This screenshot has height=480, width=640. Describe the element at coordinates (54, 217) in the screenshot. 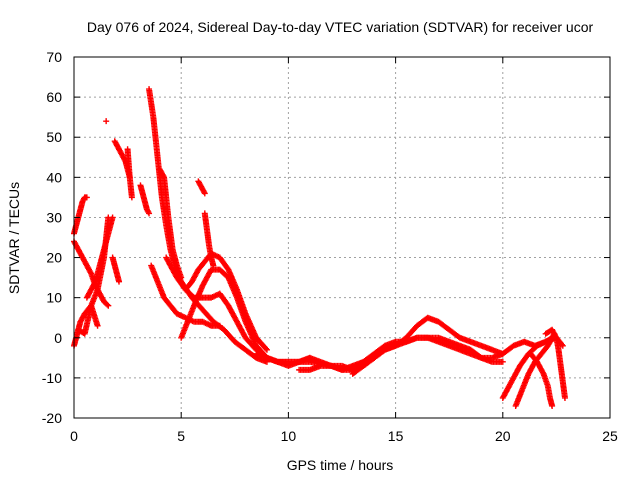

I see `y-tick-label: 30` at that location.